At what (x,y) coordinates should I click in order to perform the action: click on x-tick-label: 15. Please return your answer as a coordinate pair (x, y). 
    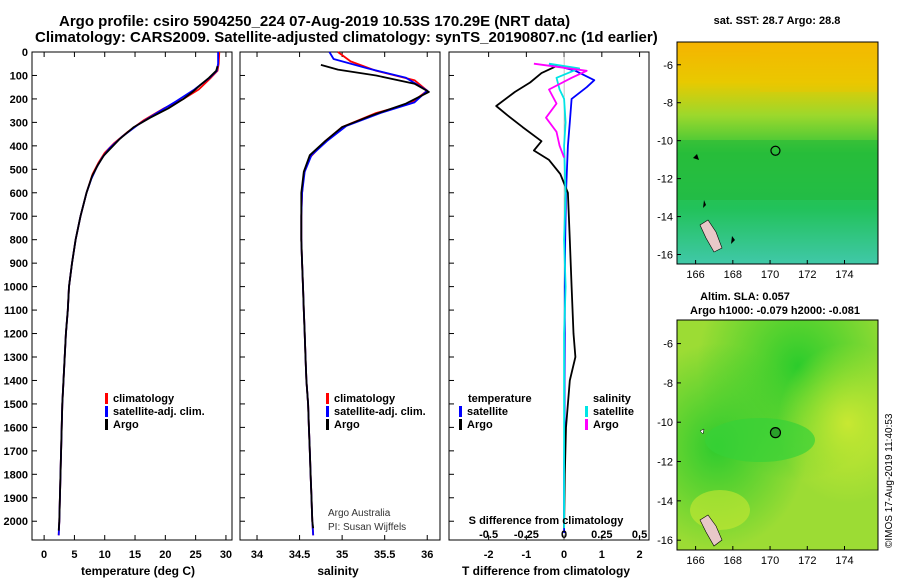
    Looking at the image, I should click on (135, 555).